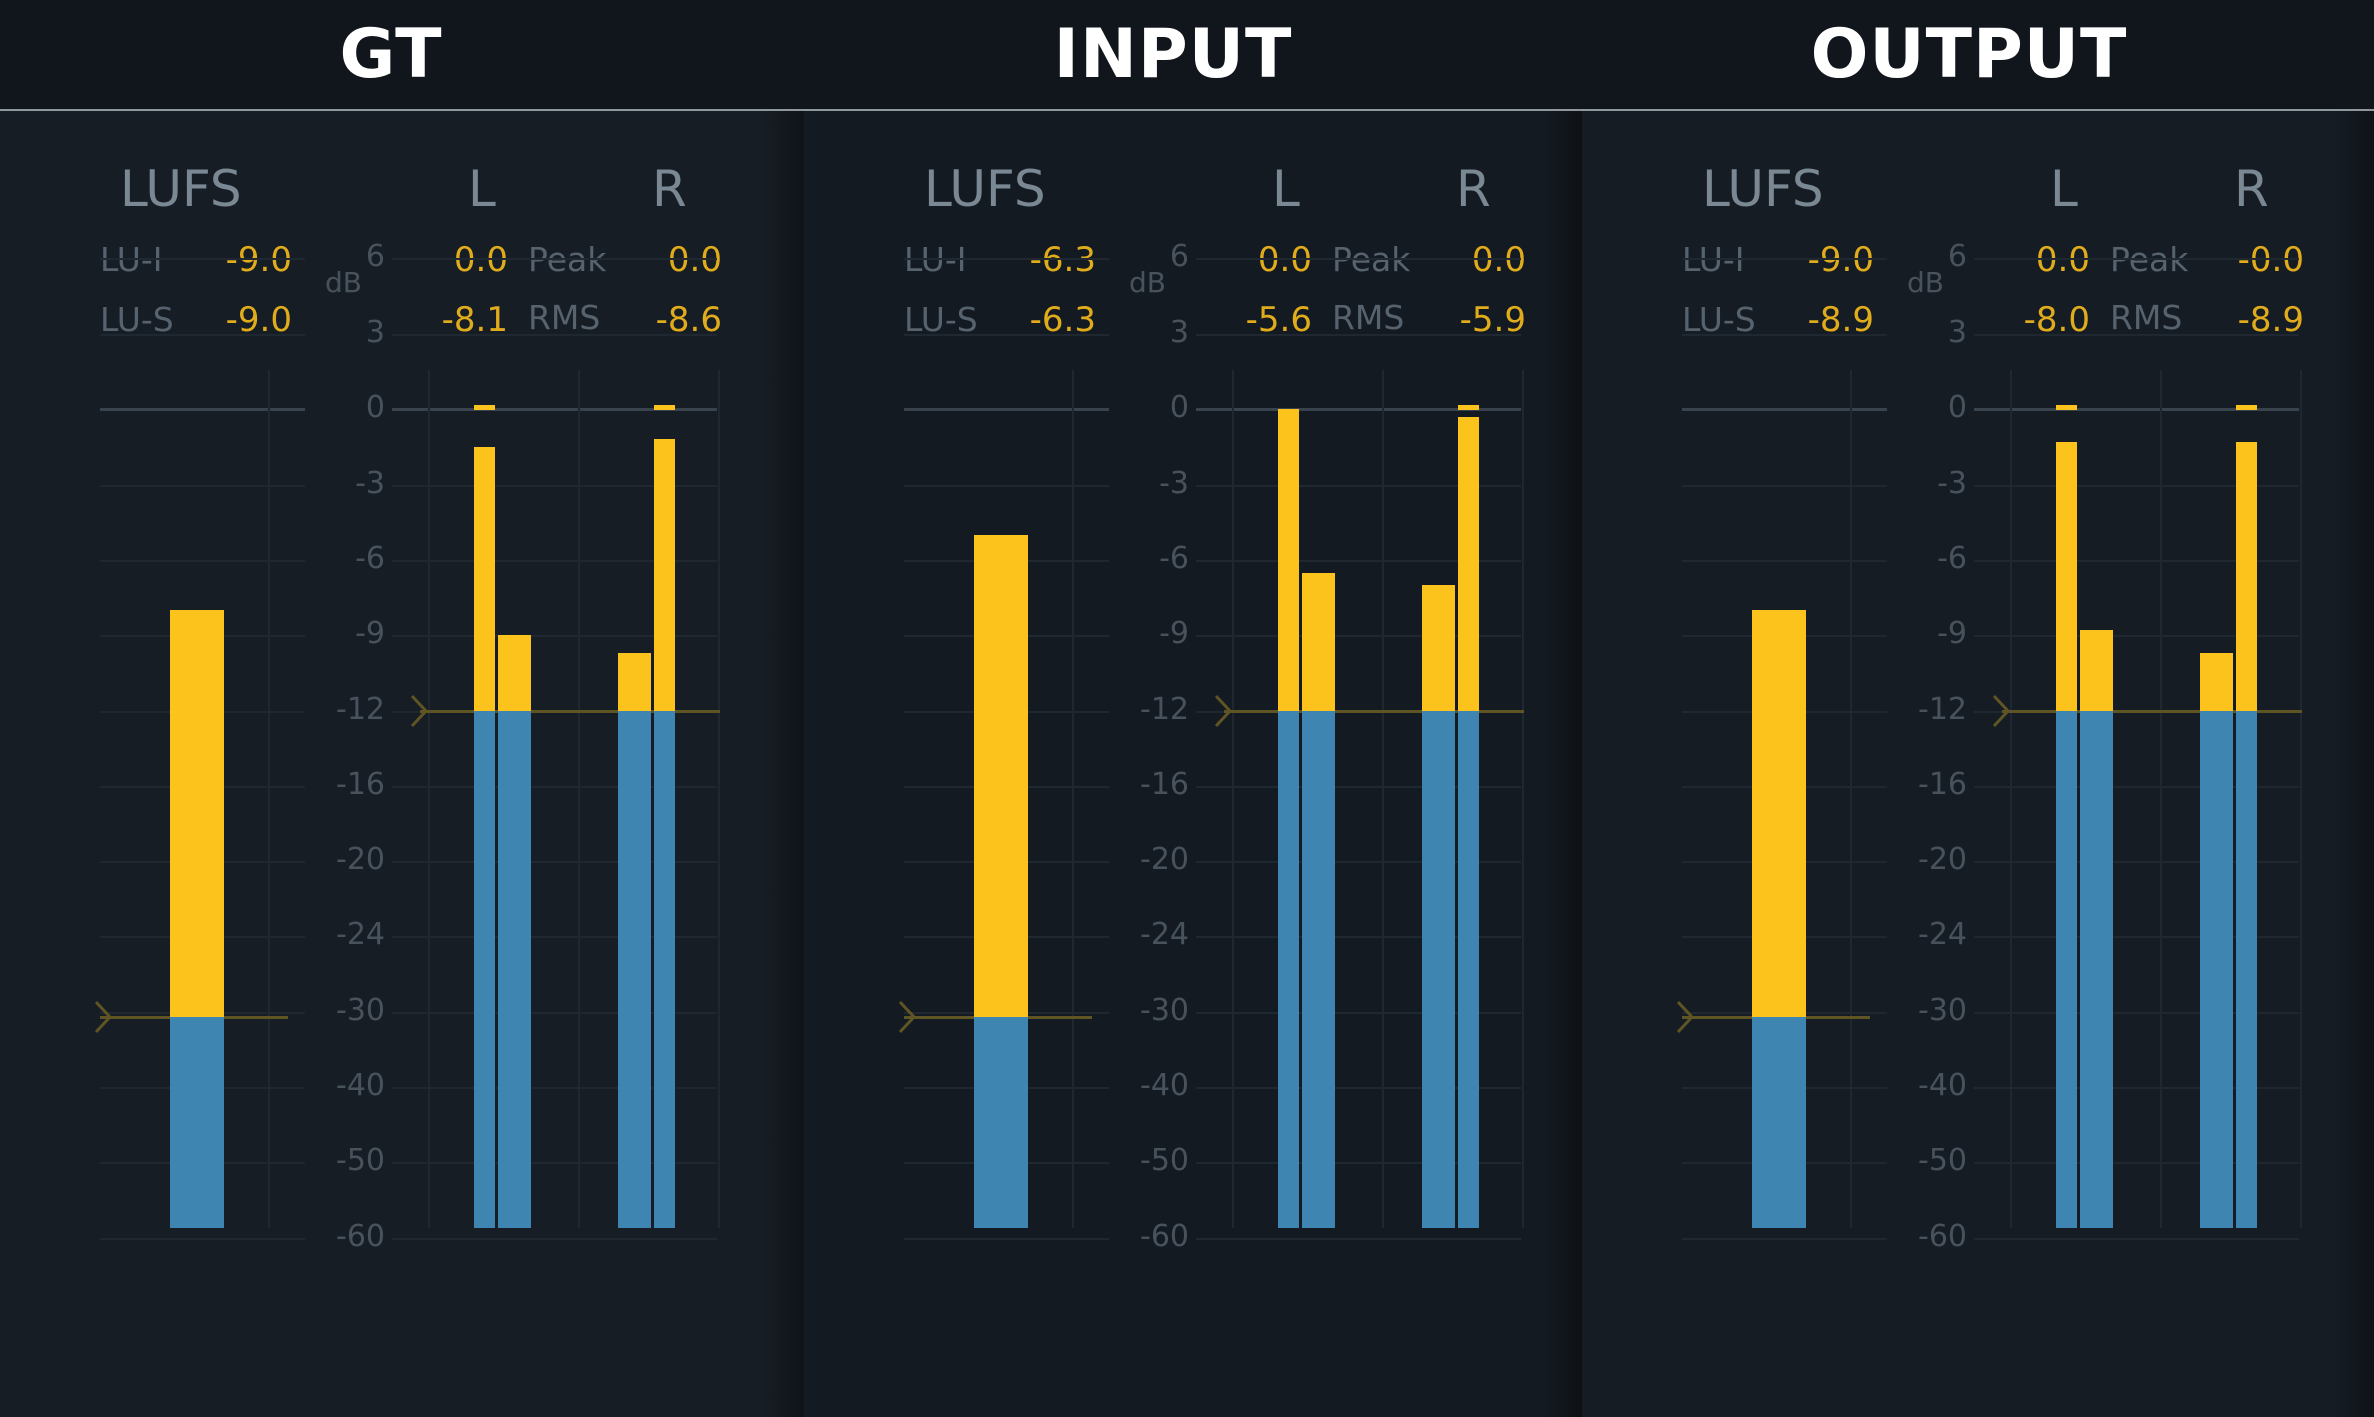 The height and width of the screenshot is (1417, 2374). I want to click on lu-i-value: -9.0, so click(258, 260).